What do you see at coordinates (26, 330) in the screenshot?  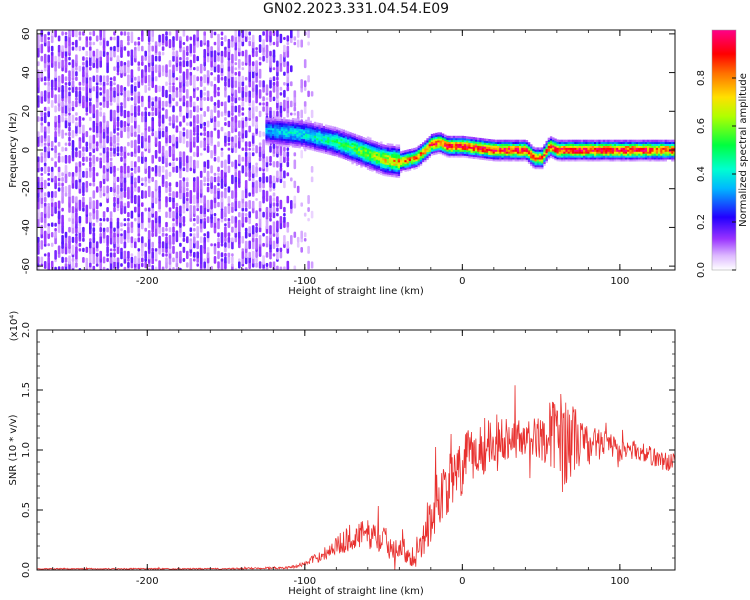 I see `y-tick-label: 2.0` at bounding box center [26, 330].